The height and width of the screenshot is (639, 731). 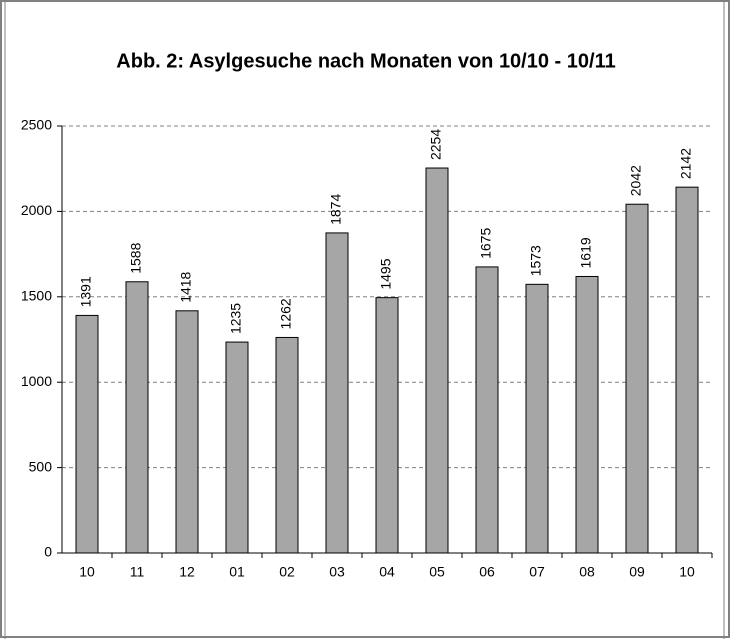 I want to click on y-tick-label: 2500, so click(x=36, y=125).